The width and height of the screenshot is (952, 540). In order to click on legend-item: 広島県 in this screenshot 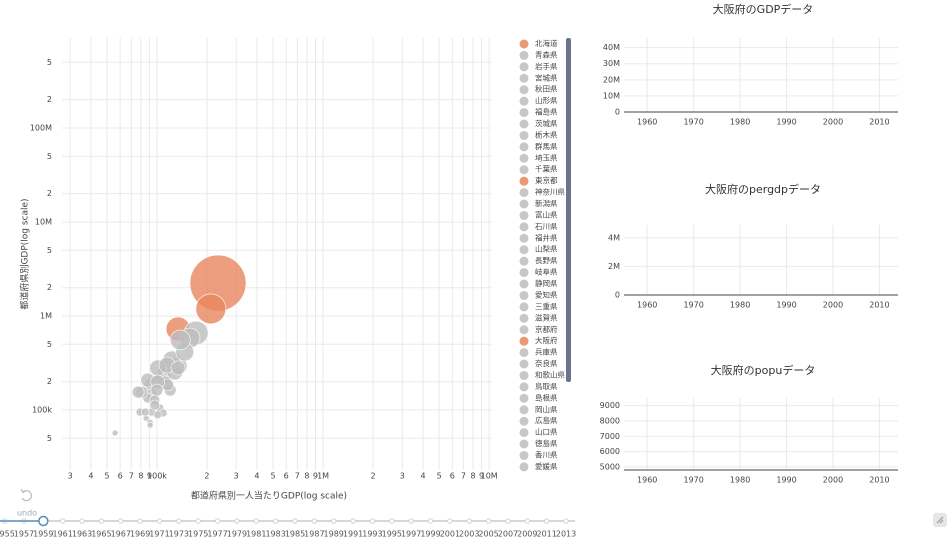, I will do `click(538, 420)`.